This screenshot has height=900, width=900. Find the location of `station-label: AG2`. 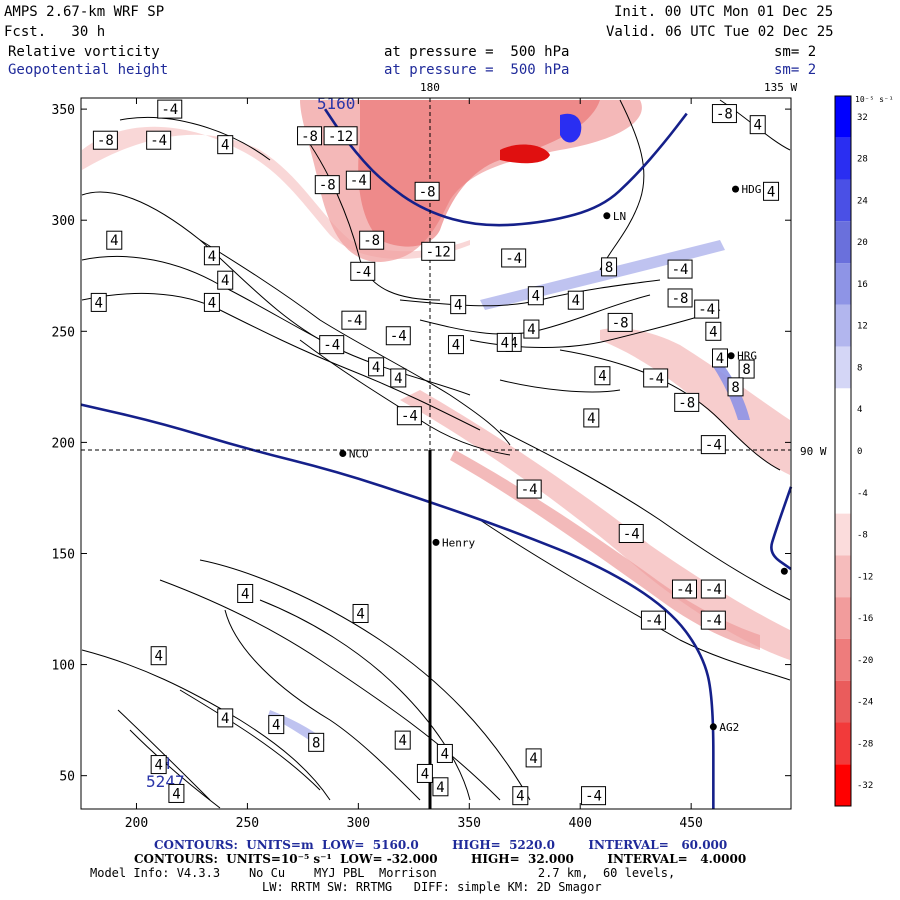

station-label: AG2 is located at coordinates (729, 727).